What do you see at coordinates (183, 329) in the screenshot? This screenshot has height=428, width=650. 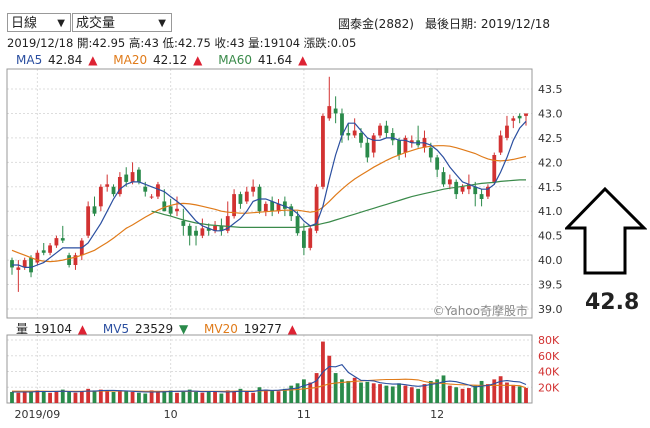 I see `down-arrow-icon: ▼` at bounding box center [183, 329].